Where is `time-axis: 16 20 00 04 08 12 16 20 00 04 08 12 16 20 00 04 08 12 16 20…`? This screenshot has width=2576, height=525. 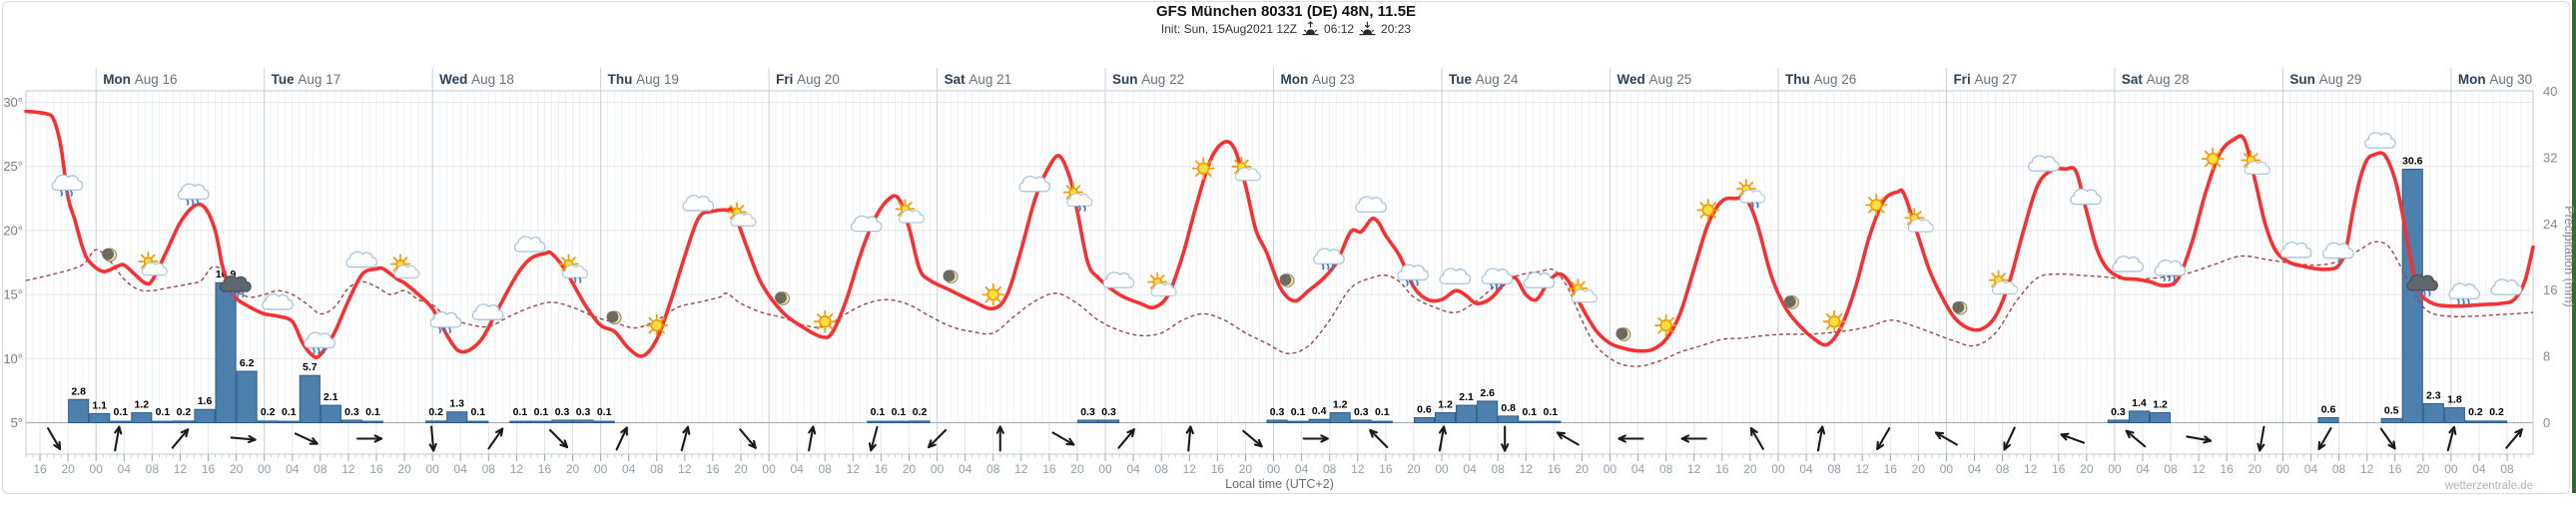
time-axis: 16 20 00 04 08 12 16 20 00 04 08 12 16 20 00 04 08 12 16 20… is located at coordinates (1279, 473).